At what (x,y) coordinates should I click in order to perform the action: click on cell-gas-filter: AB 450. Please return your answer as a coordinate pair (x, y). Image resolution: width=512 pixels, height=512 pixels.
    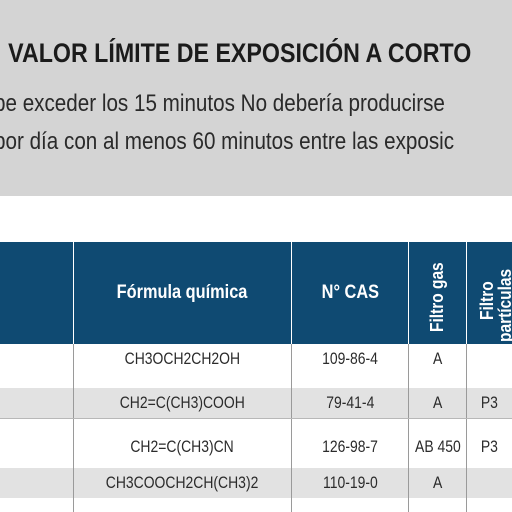
    Looking at the image, I should click on (437, 446).